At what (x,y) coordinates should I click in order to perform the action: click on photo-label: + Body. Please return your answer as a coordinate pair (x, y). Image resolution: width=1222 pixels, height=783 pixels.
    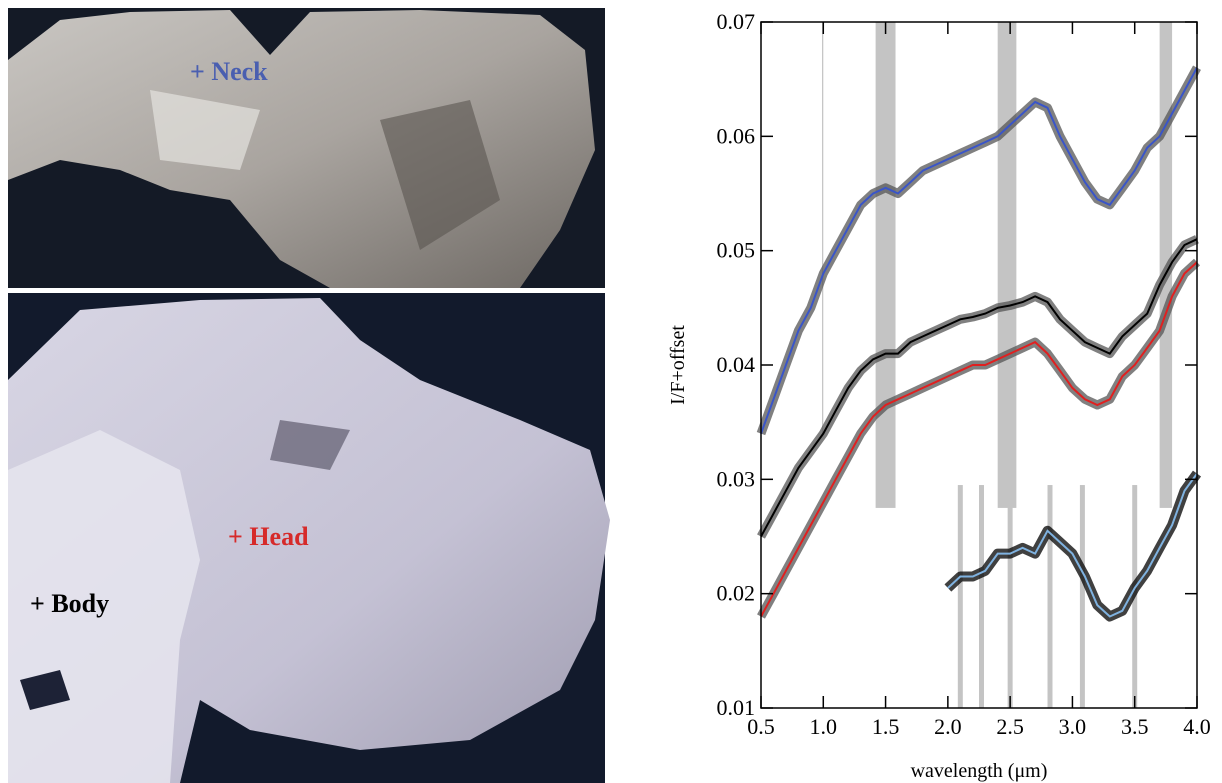
    Looking at the image, I should click on (69, 603).